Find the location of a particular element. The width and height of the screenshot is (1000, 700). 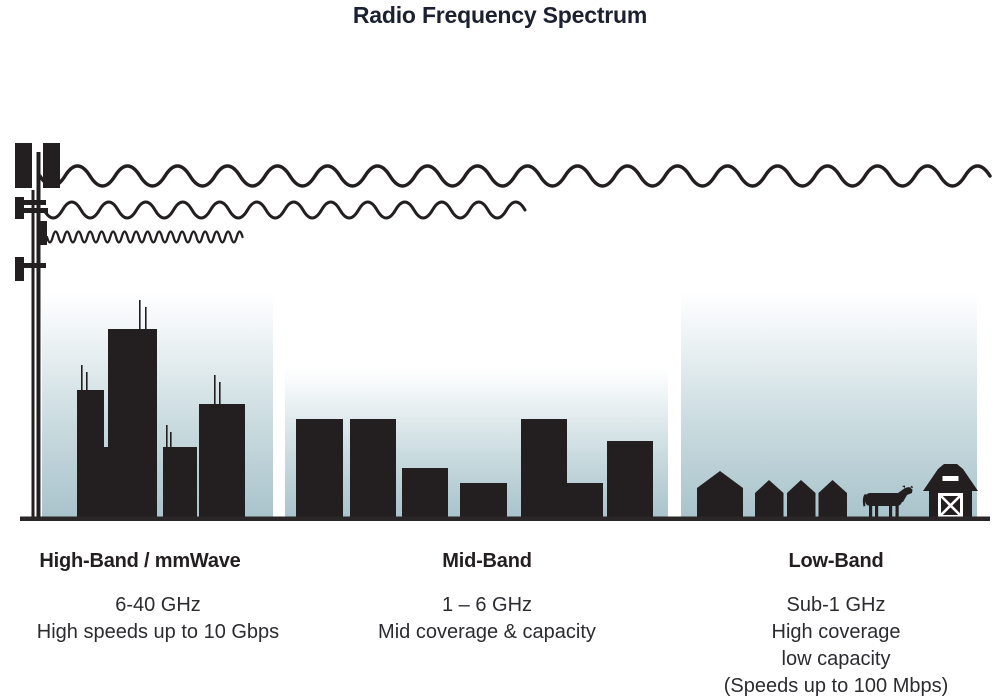

mid-band-wave is located at coordinates (284, 210).